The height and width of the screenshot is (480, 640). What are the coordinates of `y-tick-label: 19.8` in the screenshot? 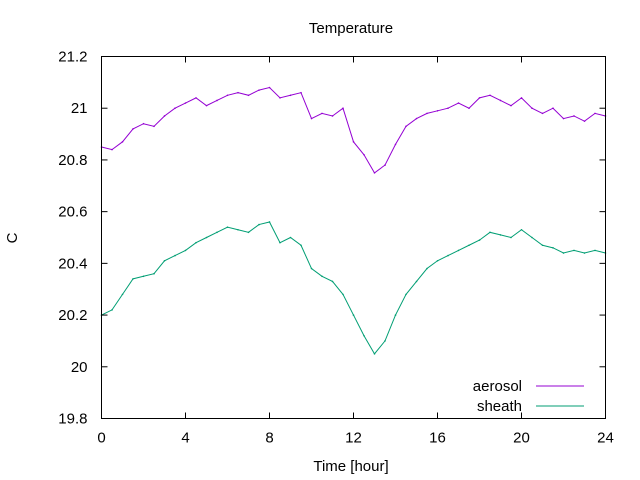 It's located at (72, 419).